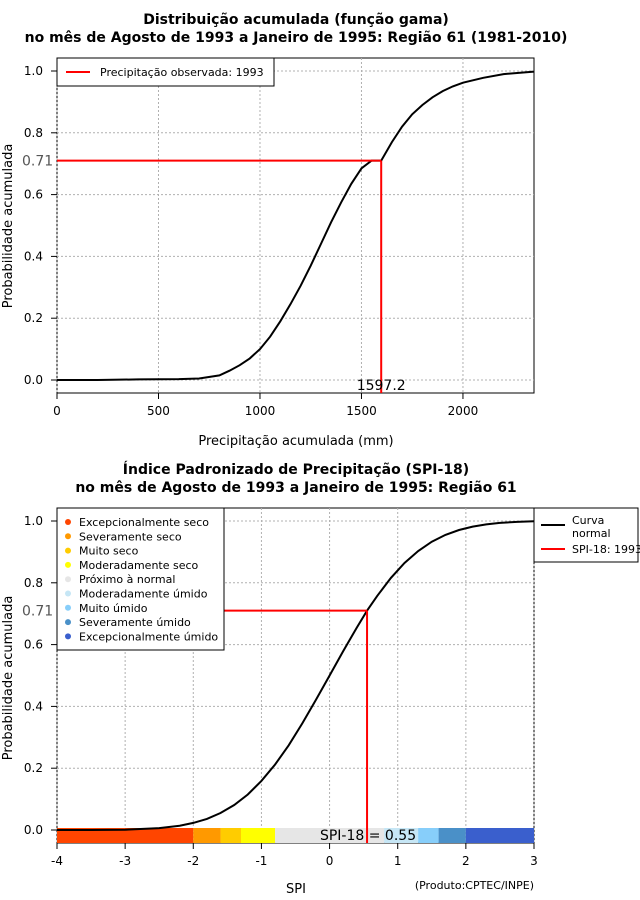  What do you see at coordinates (534, 861) in the screenshot?
I see `c2-x-tick-label: 3` at bounding box center [534, 861].